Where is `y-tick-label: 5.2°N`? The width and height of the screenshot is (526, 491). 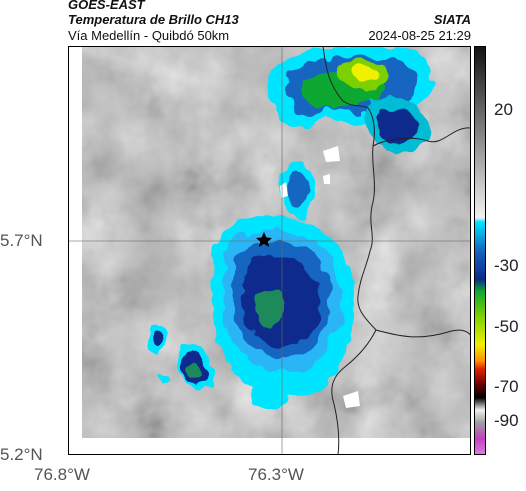 y-tick-label: 5.2°N is located at coordinates (21, 454).